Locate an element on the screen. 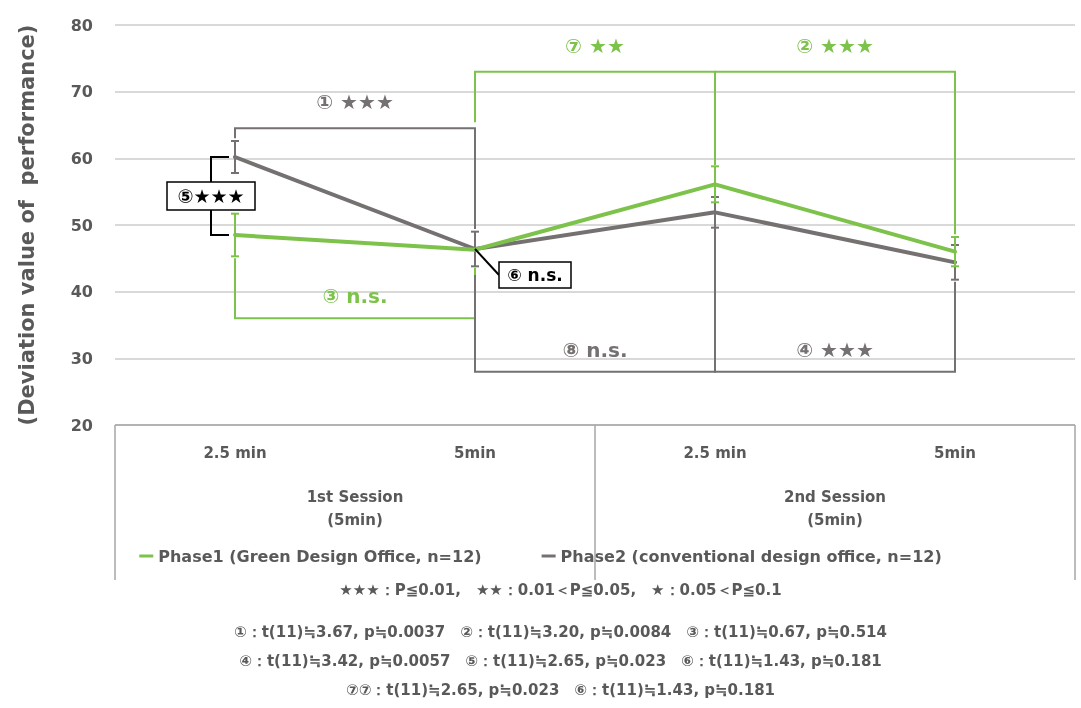  annotation: ⑤★★★ is located at coordinates (211, 195).